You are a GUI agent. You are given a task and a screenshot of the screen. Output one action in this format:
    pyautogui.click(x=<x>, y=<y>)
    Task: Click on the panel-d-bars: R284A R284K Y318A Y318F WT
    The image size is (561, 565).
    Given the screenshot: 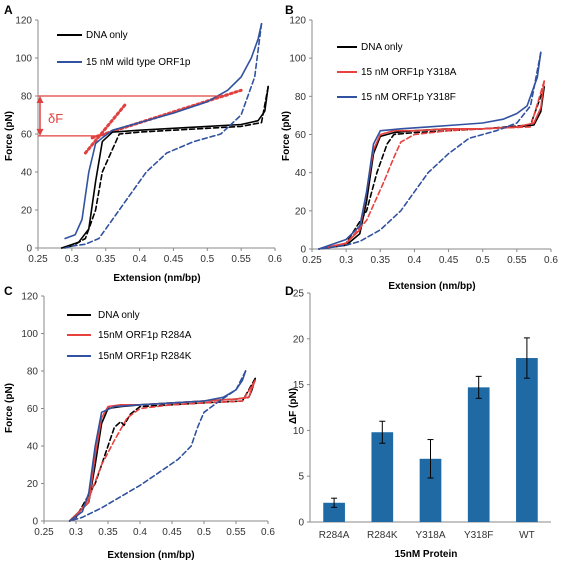 What is the action you would take?
    pyautogui.click(x=428, y=439)
    